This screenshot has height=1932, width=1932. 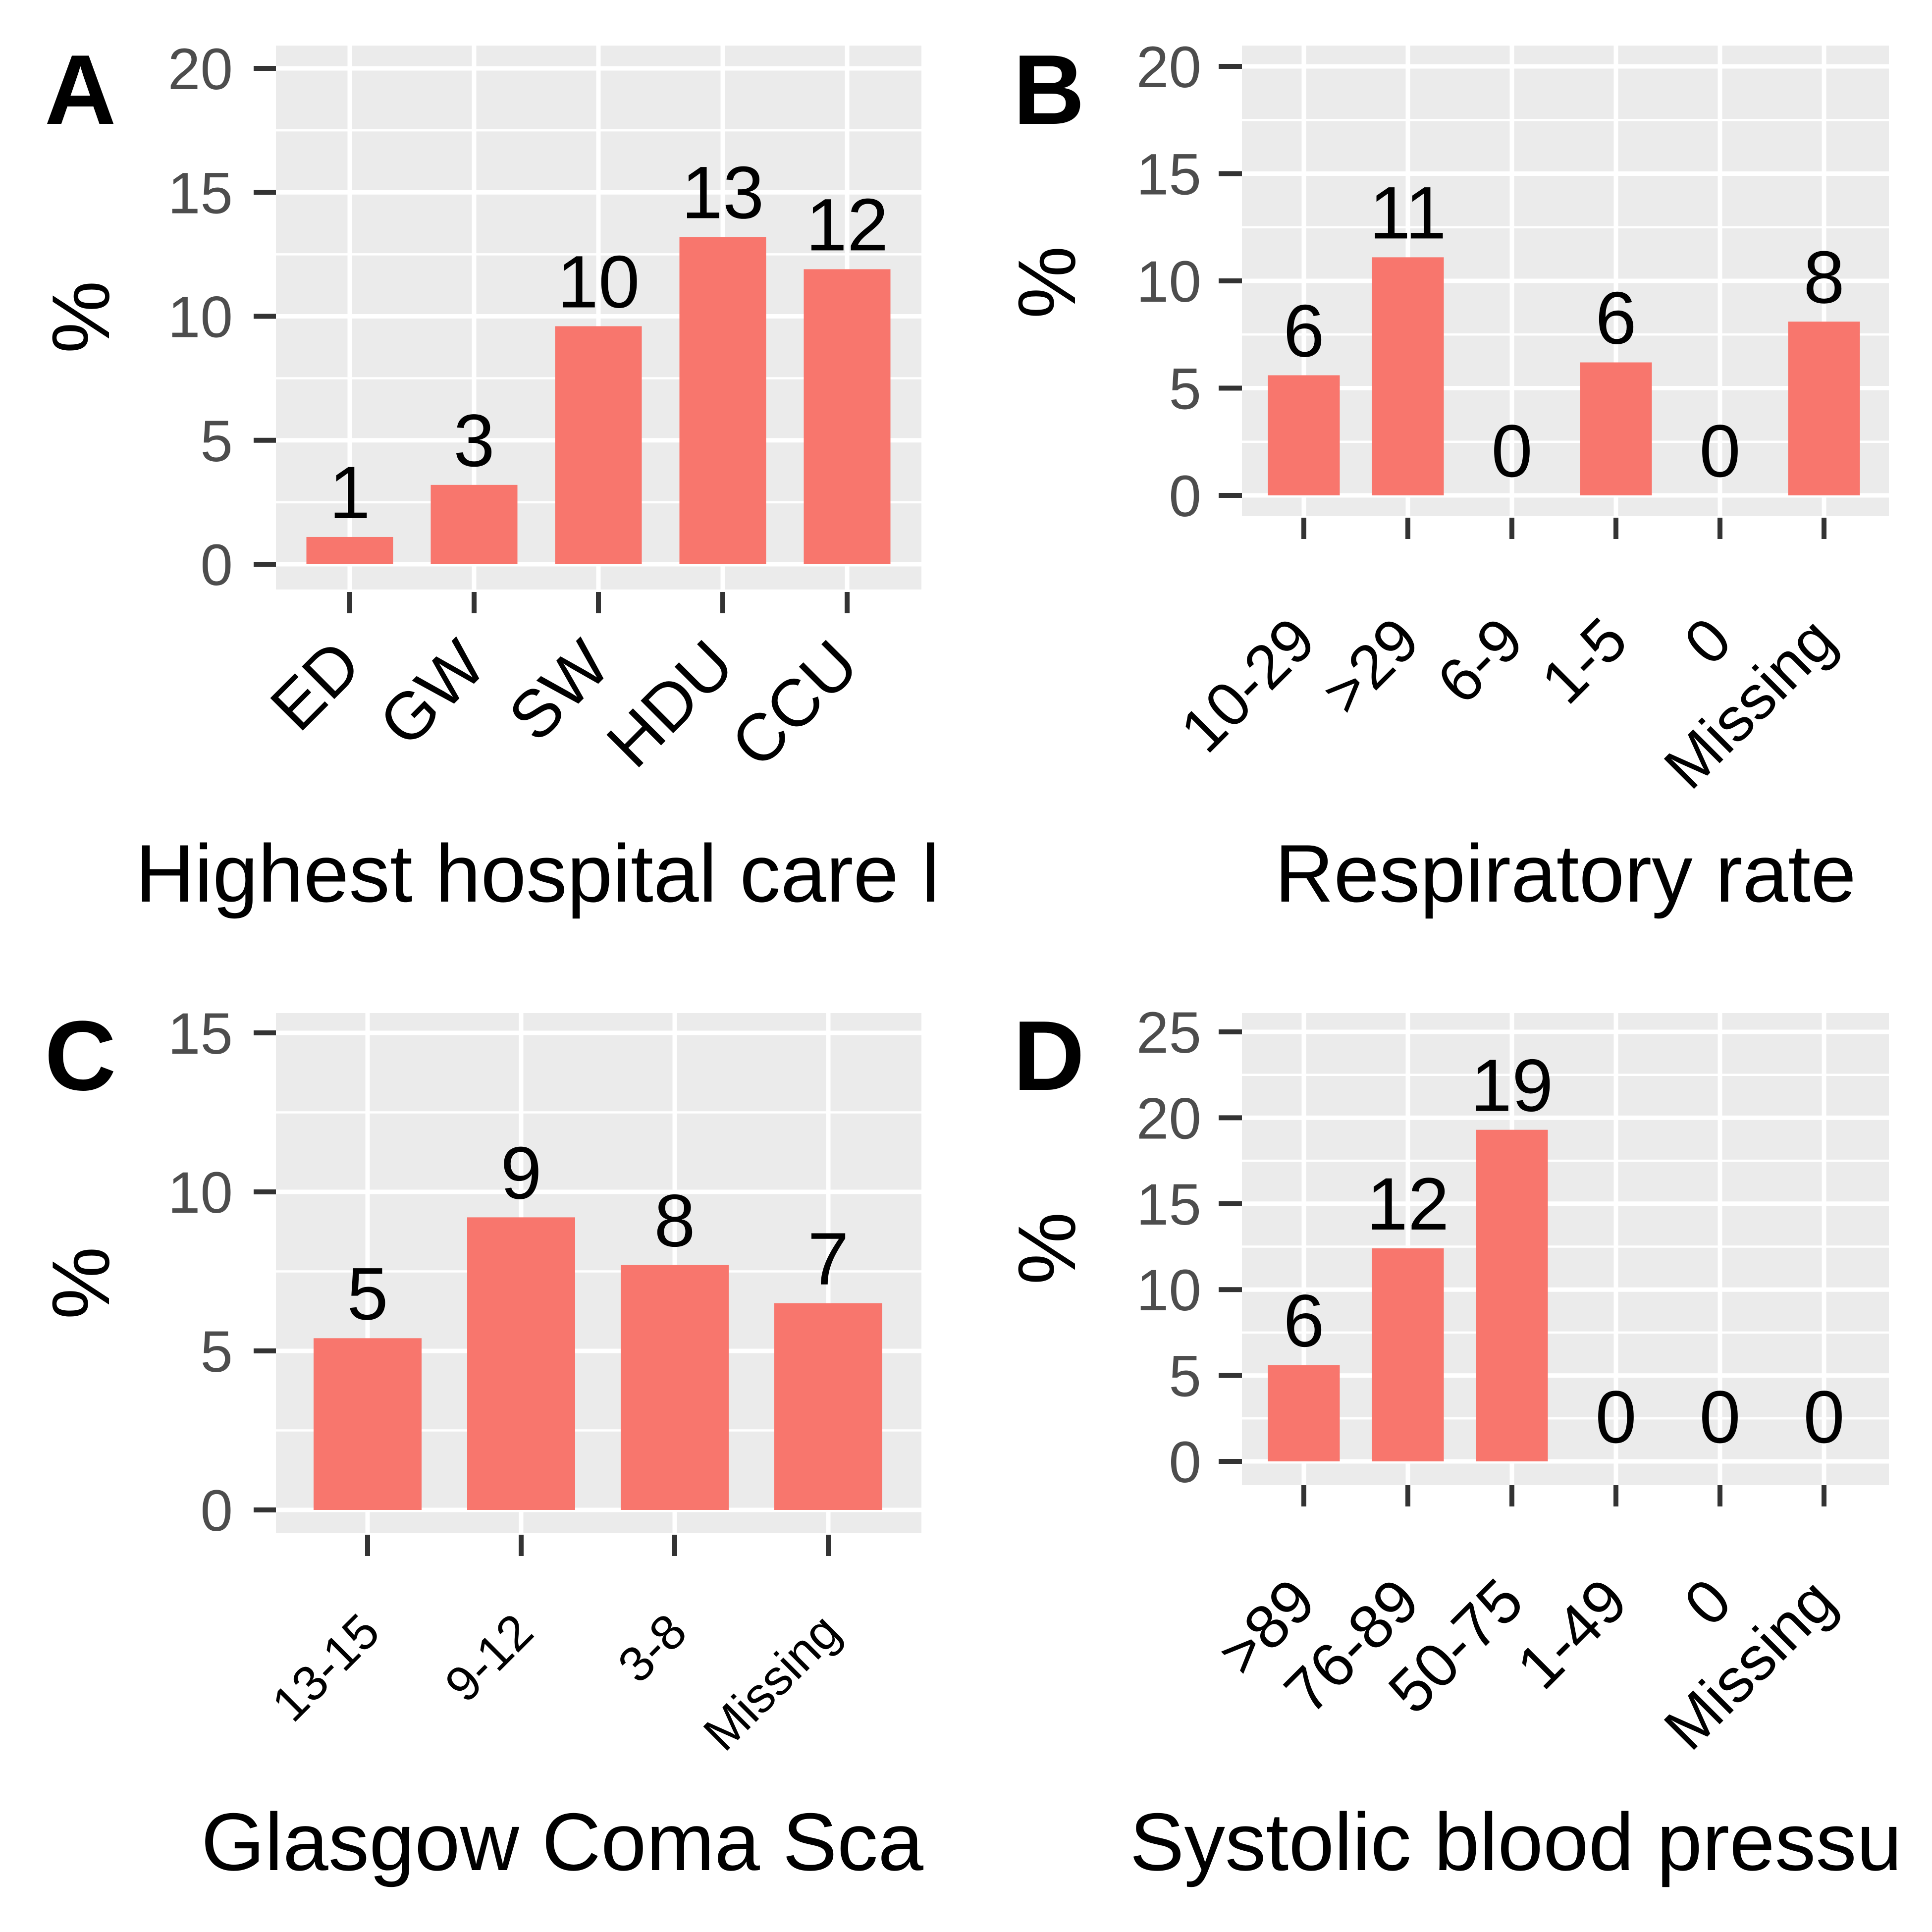 I want to click on x-tick-label: >29, so click(x=1370, y=666).